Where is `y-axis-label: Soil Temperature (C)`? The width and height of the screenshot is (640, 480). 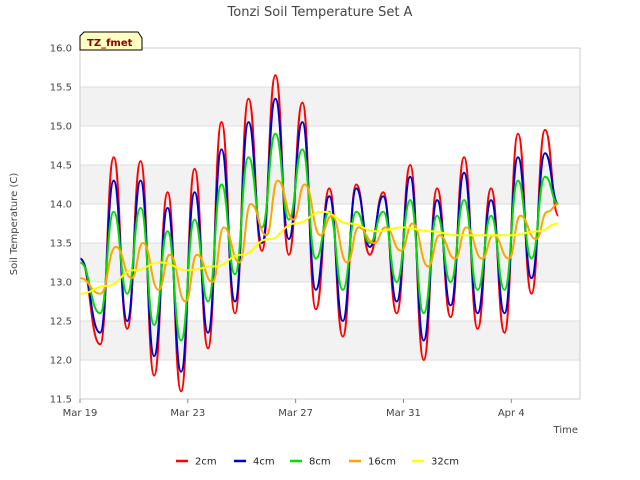 y-axis-label: Soil Temperature (C) is located at coordinates (14, 224).